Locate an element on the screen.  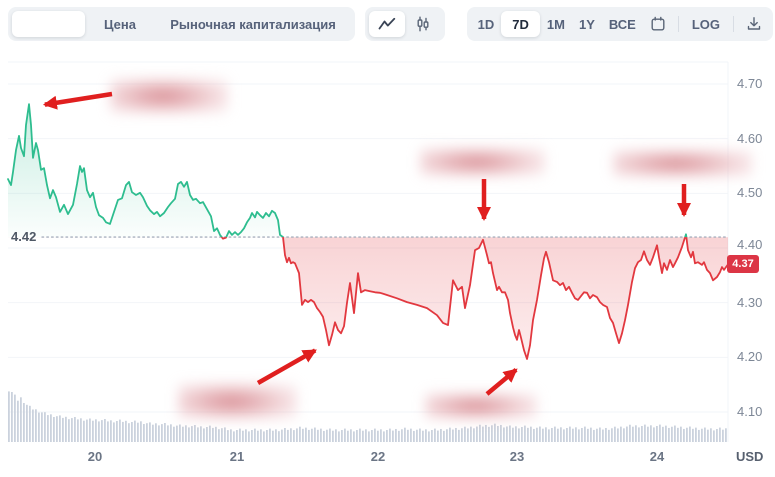
y-axis-label: 4.30 is located at coordinates (750, 302).